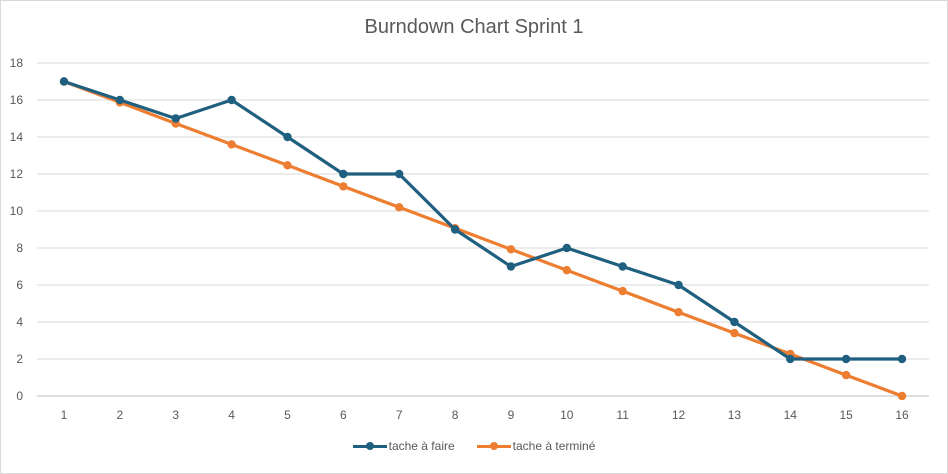  Describe the element at coordinates (17, 137) in the screenshot. I see `y-tick-label-14: 14` at that location.